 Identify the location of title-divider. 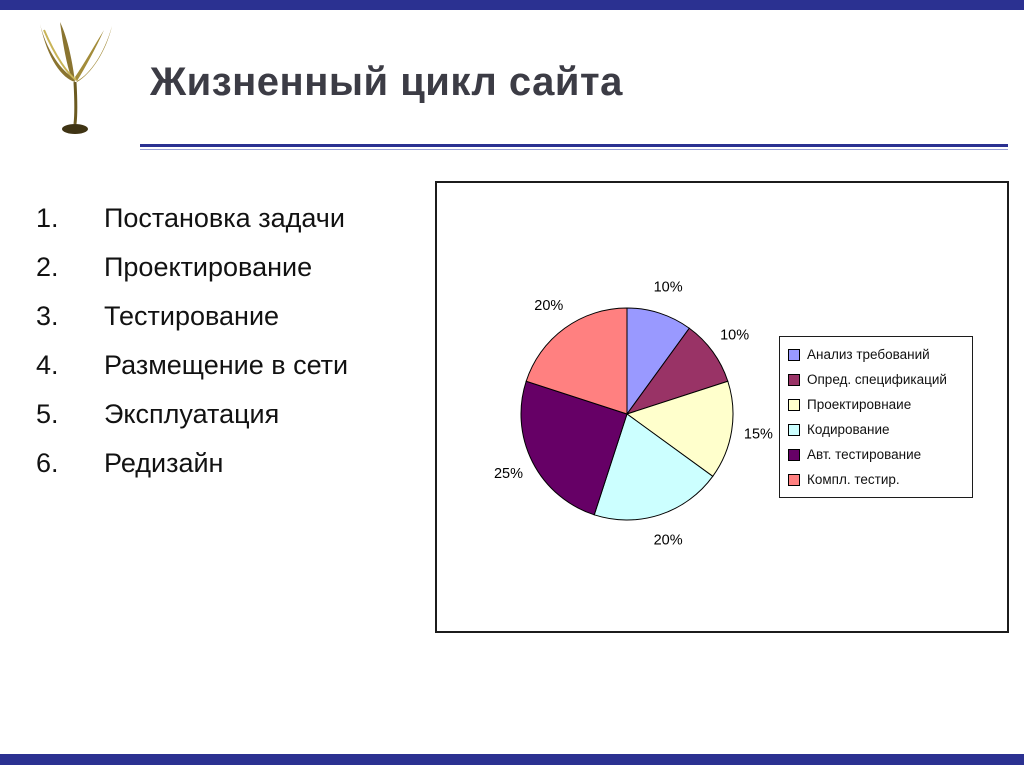
(574, 145).